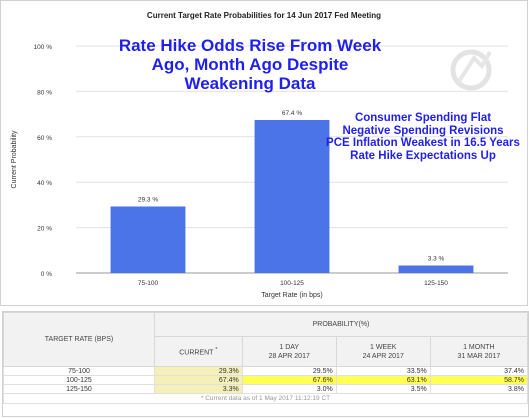 This screenshot has width=529, height=418. I want to click on annotation-title-line: Weakening Data, so click(250, 83).